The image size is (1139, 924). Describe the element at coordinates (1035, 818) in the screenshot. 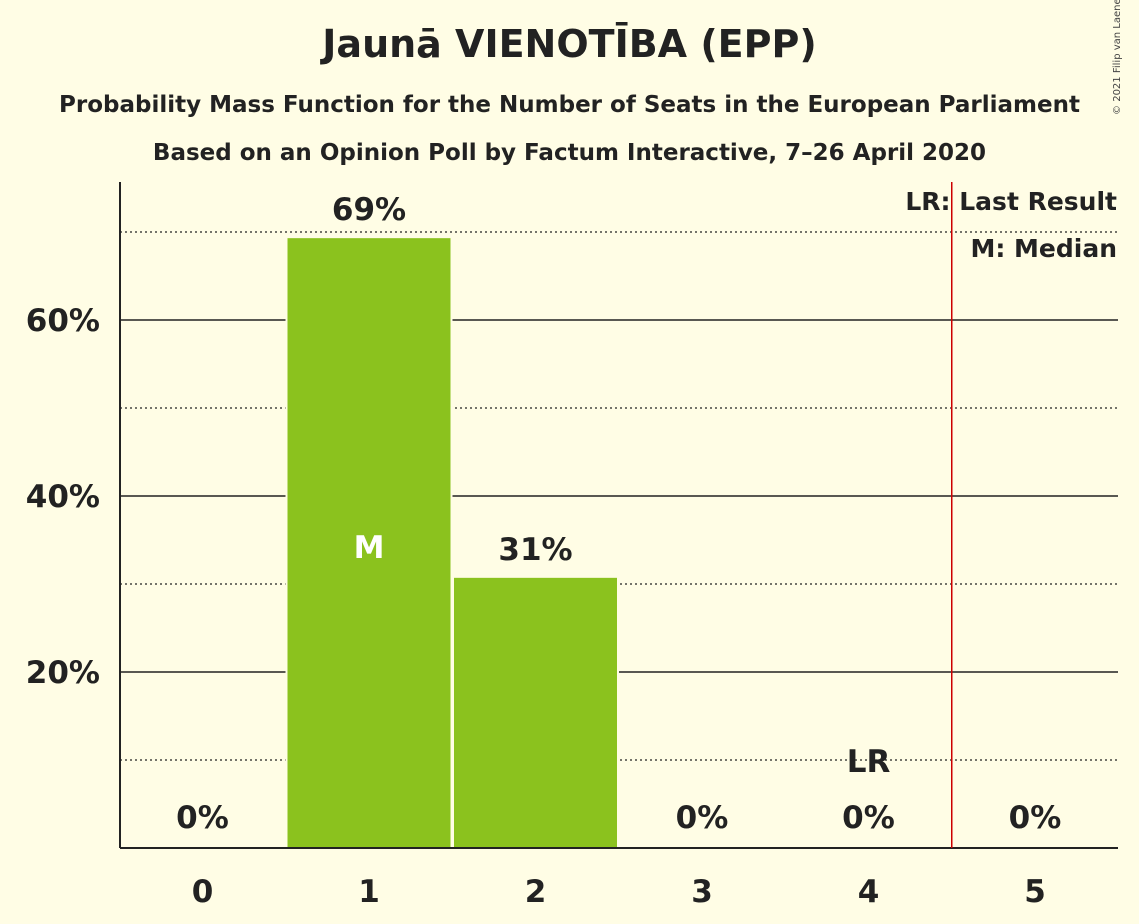

I see `value-label-5: 0%` at that location.